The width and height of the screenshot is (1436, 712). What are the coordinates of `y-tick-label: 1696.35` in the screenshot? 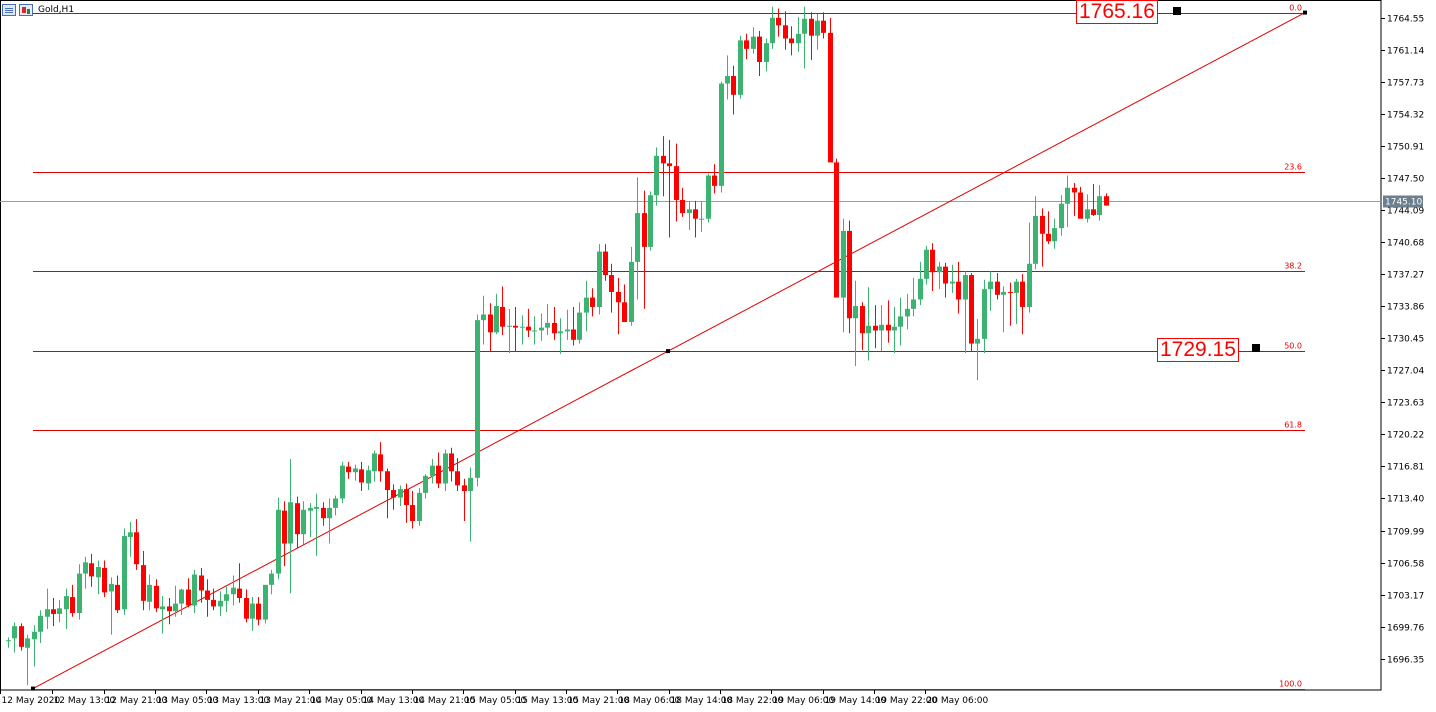 It's located at (1405, 661).